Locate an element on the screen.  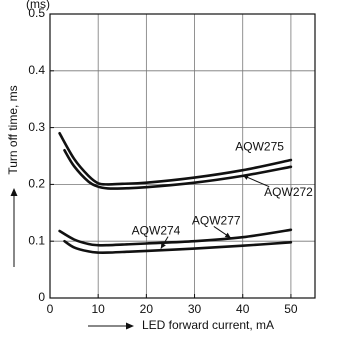
x-tick-label: 0 is located at coordinates (50, 309).